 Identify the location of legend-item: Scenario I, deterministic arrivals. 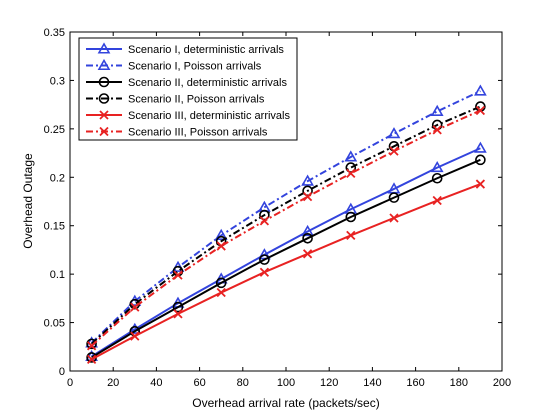
(185, 49).